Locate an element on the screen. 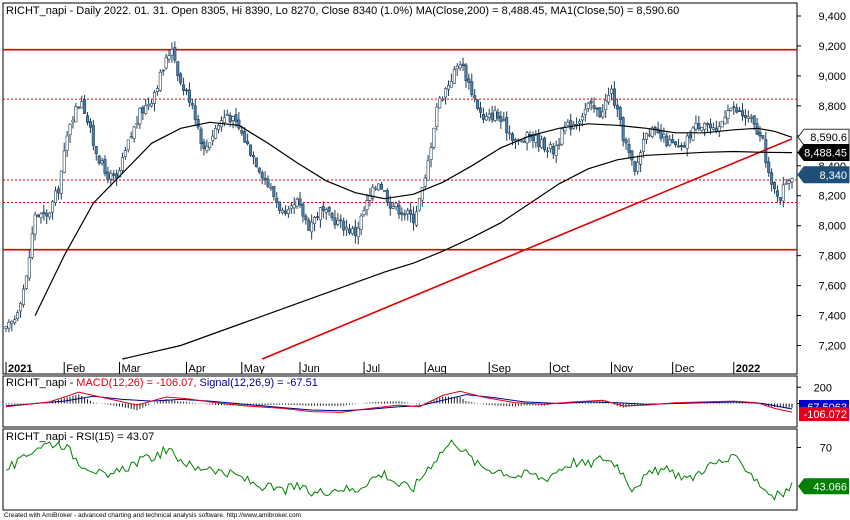 Image resolution: width=850 pixels, height=520 pixels. price-y-tick-label: 7,600 is located at coordinates (832, 287).